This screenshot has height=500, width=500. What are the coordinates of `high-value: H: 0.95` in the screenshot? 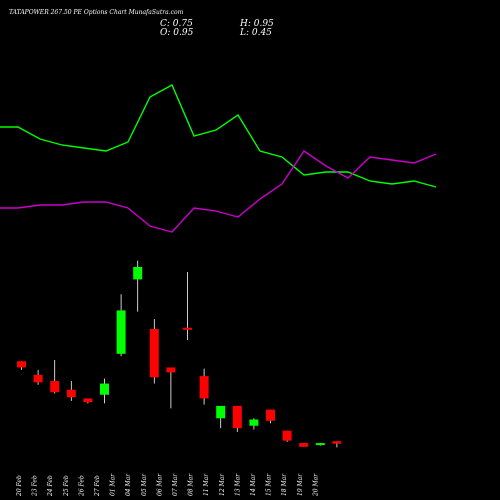 It's located at (257, 24).